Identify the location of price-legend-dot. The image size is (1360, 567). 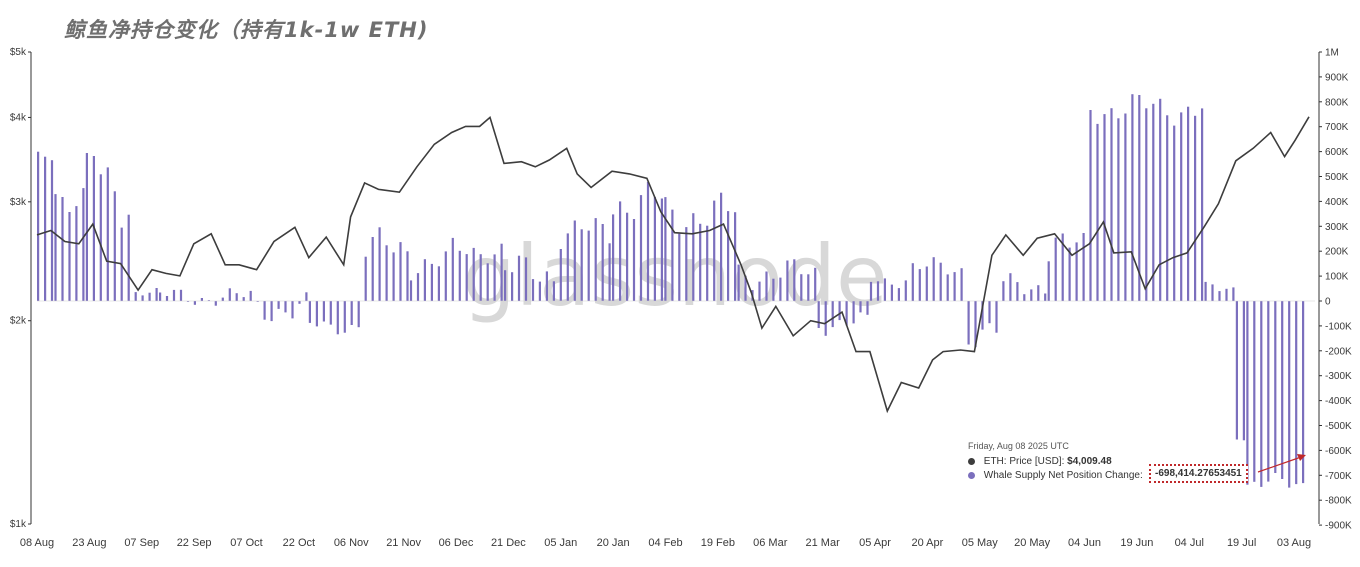
(971, 461).